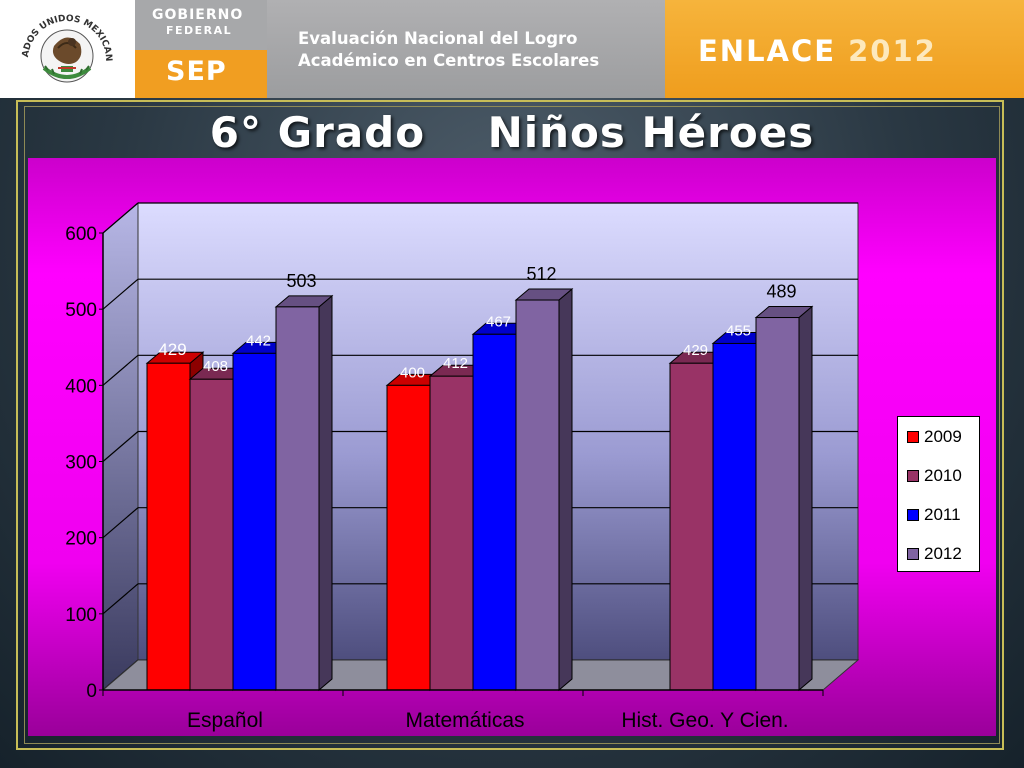 Image resolution: width=1024 pixels, height=768 pixels. I want to click on sep-panel, so click(201, 74).